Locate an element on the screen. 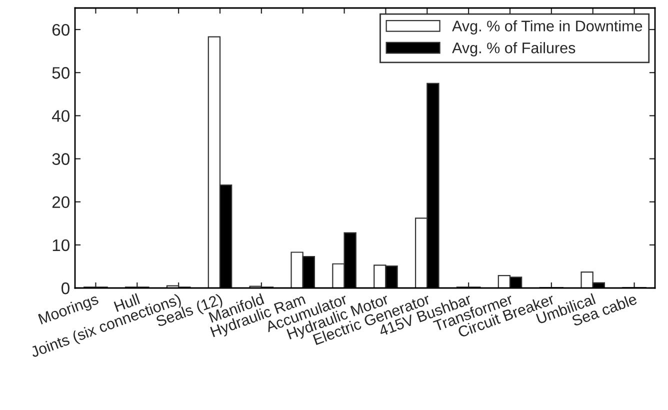 Image resolution: width=668 pixels, height=410 pixels. y-tick-label: 40 is located at coordinates (61, 116).